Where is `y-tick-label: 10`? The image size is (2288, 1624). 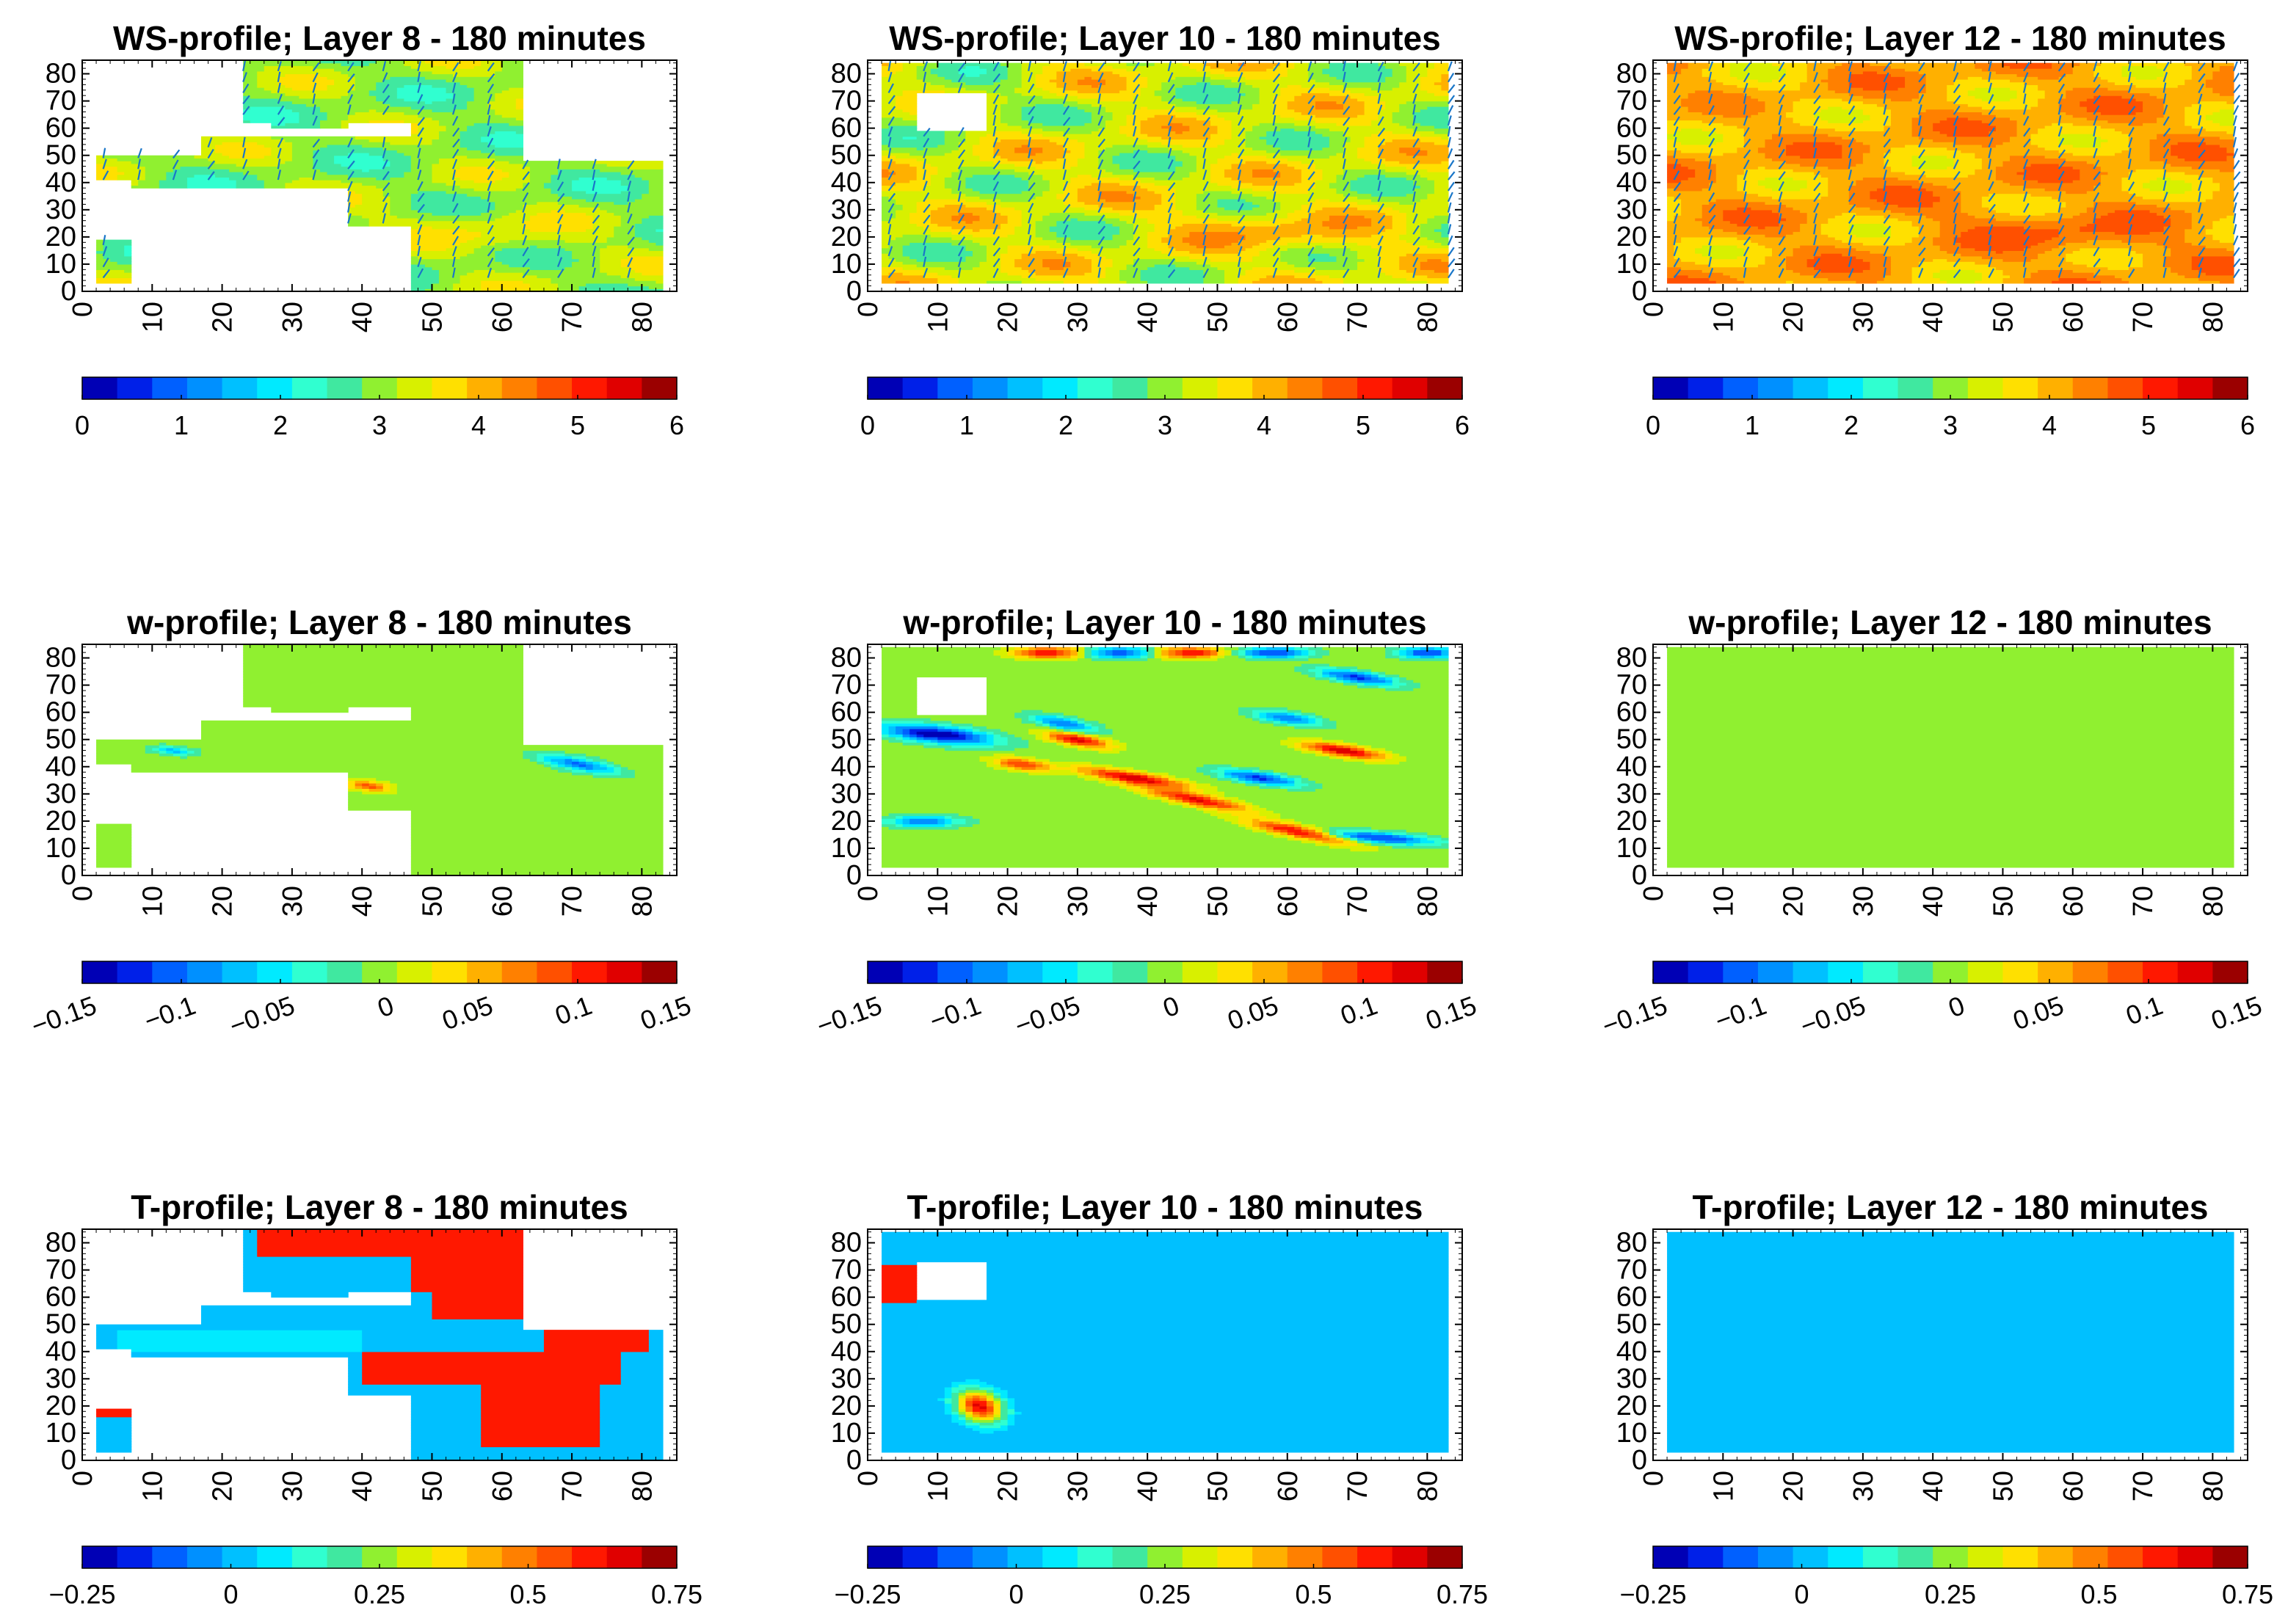
y-tick-label: 10 is located at coordinates (61, 264).